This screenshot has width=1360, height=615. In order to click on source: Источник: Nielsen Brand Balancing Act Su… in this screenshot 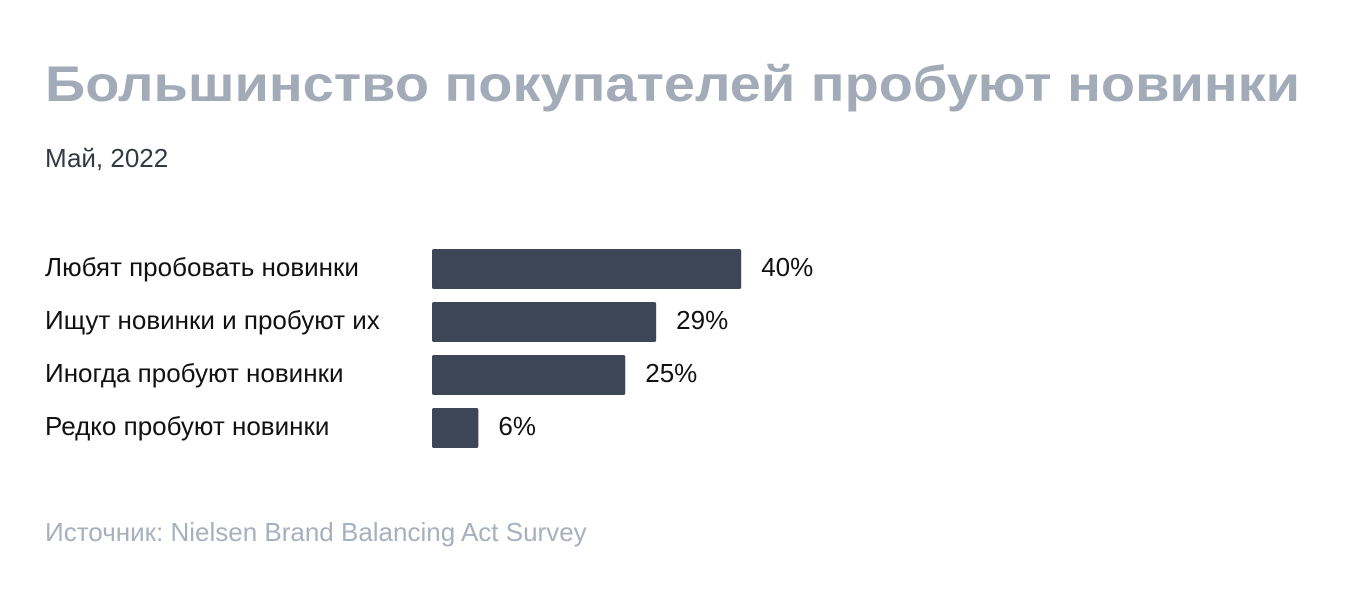, I will do `click(316, 532)`.